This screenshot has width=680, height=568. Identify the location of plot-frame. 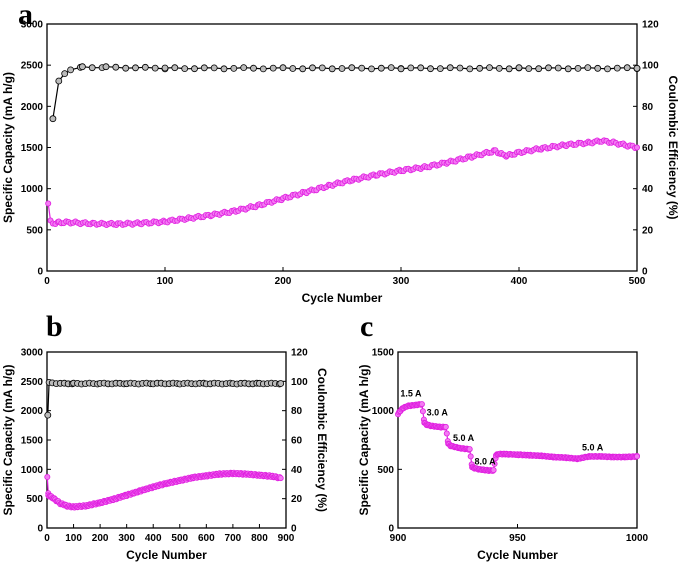
(517, 440).